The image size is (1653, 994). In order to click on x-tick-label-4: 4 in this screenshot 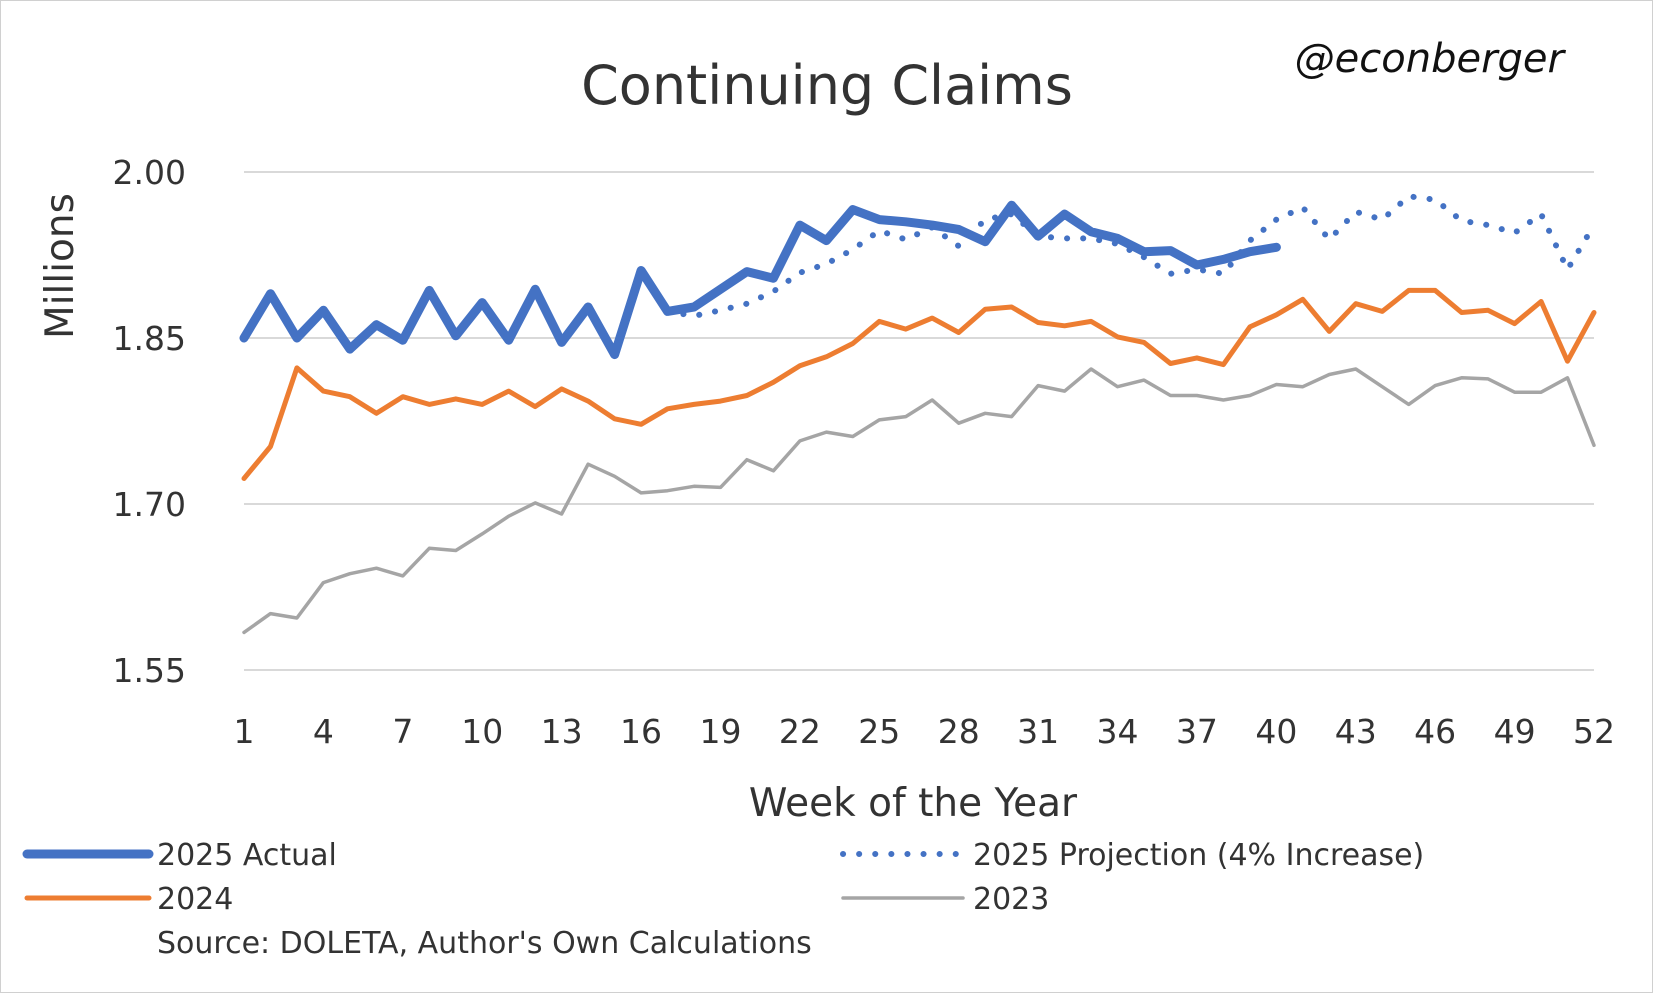, I will do `click(323, 731)`.